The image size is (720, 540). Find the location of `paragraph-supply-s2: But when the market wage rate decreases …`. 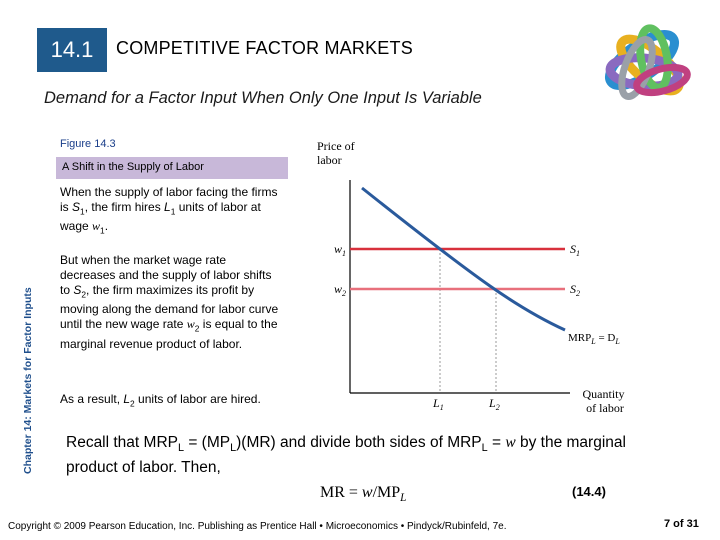

paragraph-supply-s2: But when the market wage rate decreases … is located at coordinates (169, 302).